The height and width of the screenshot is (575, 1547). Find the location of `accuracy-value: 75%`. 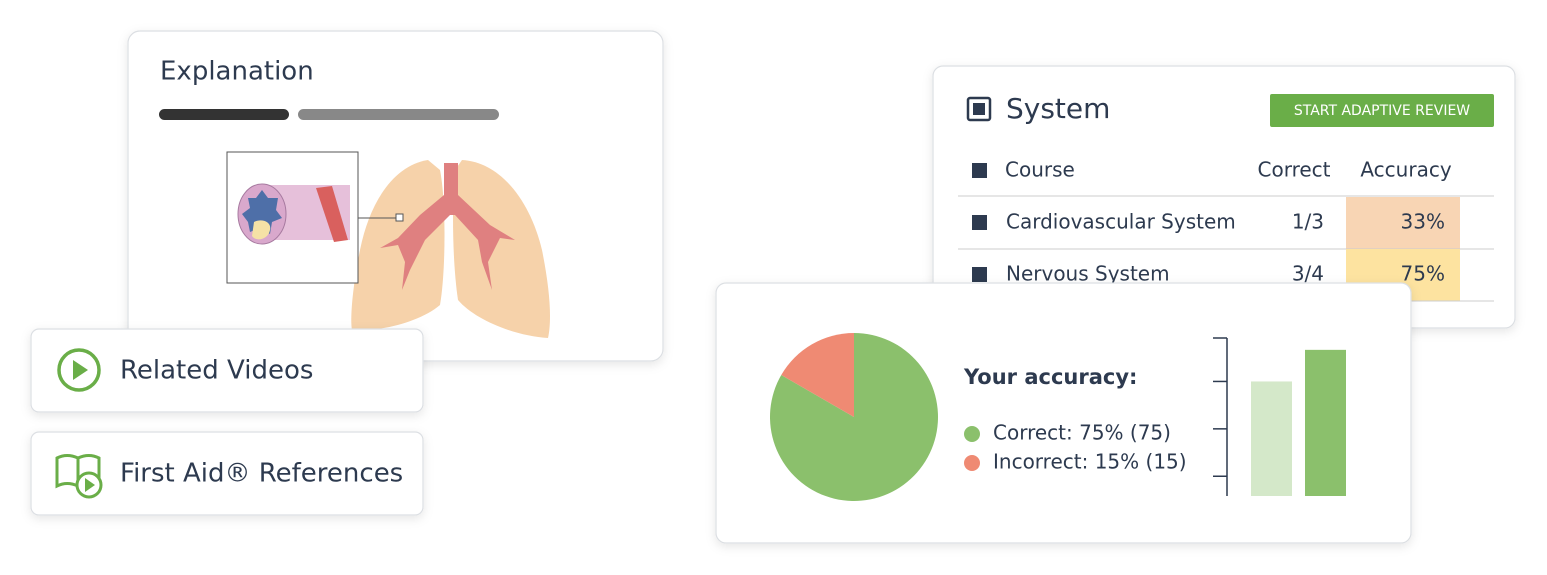

accuracy-value: 75% is located at coordinates (1423, 274).